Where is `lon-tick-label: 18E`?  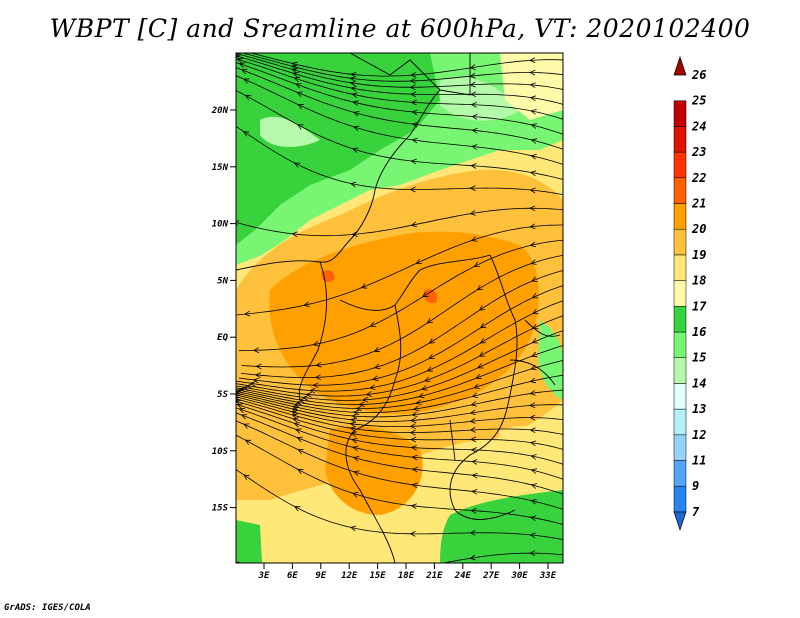 lon-tick-label: 18E is located at coordinates (406, 576).